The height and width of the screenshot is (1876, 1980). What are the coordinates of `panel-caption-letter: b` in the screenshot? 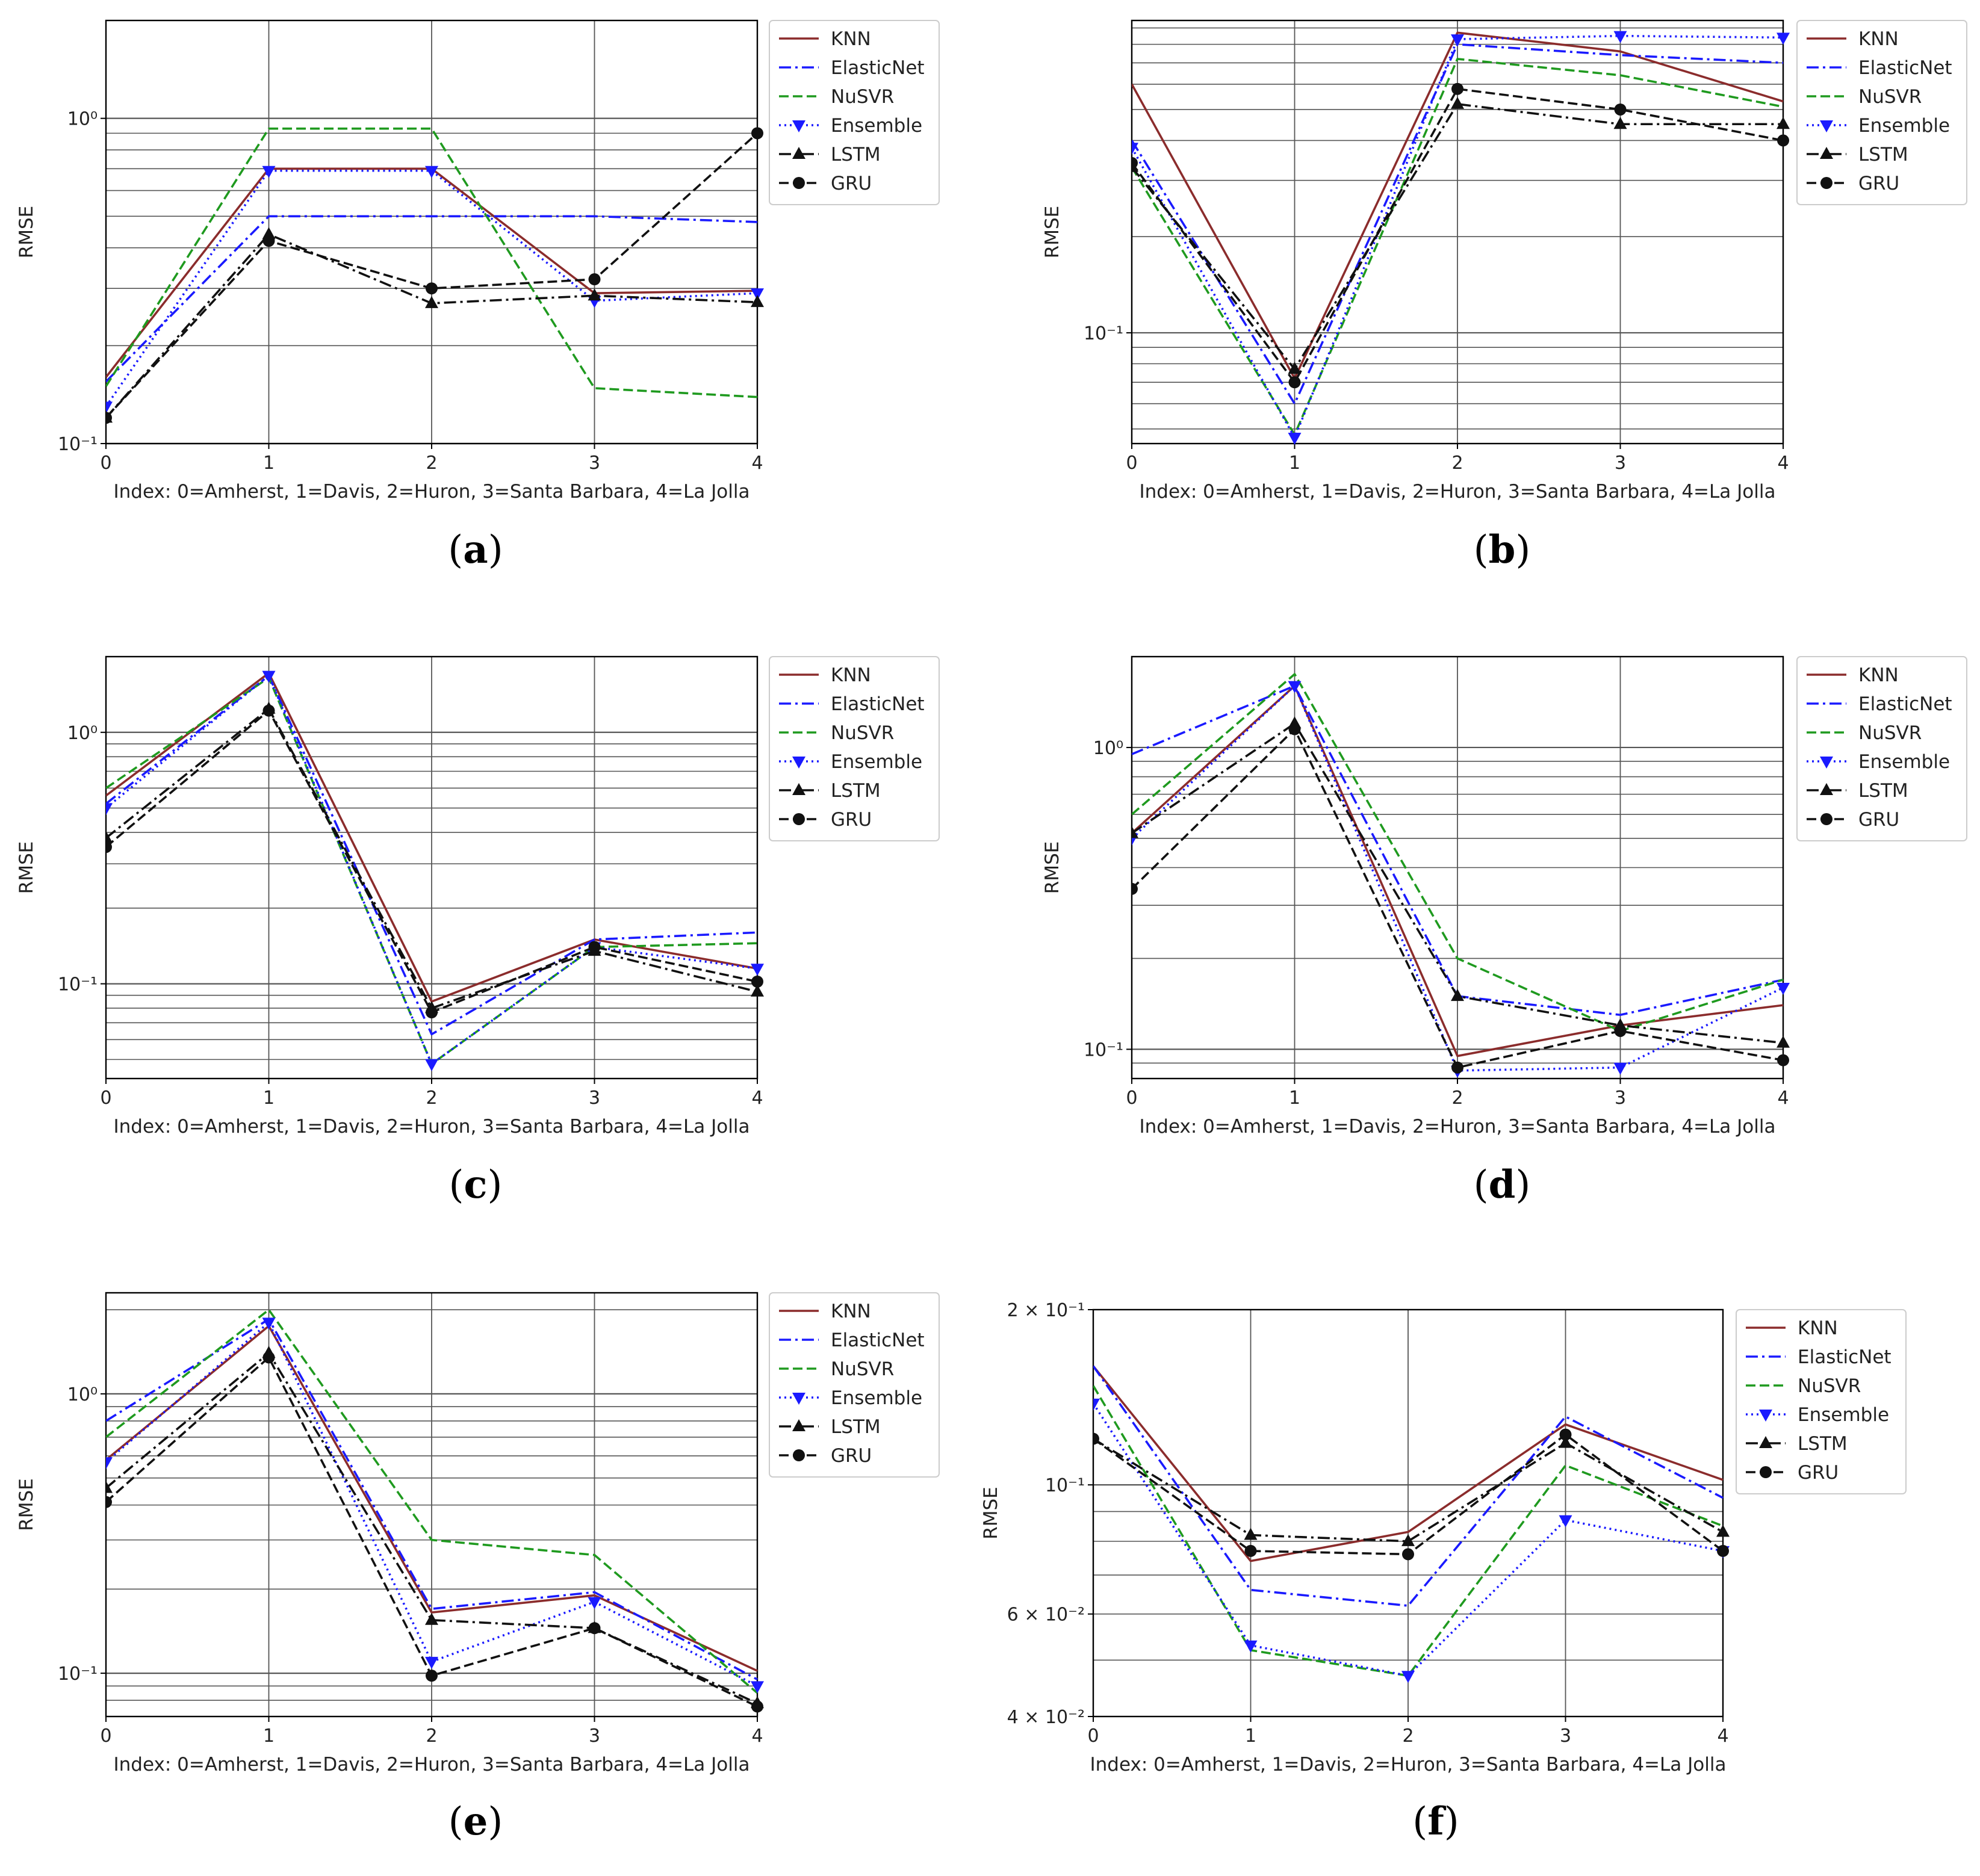 It's located at (1503, 549).